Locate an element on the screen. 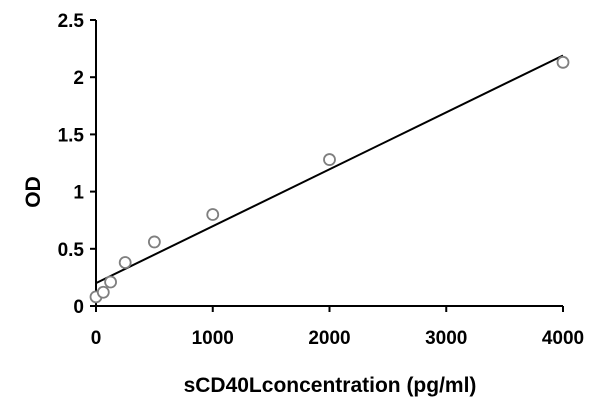 Image resolution: width=600 pixels, height=402 pixels. y-axis-label: OD is located at coordinates (33, 192).